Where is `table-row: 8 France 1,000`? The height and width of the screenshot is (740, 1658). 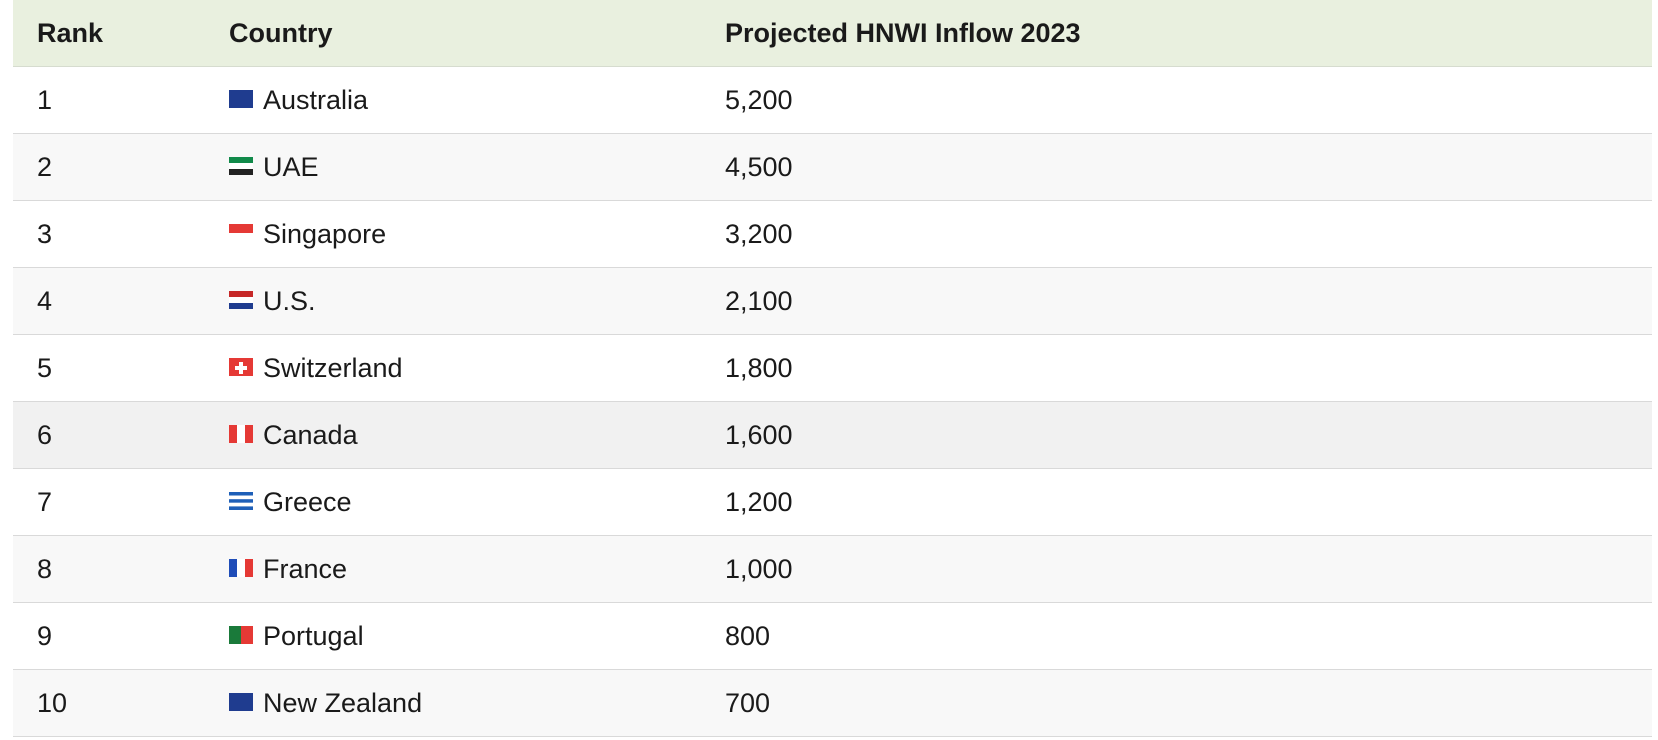 table-row: 8 France 1,000 is located at coordinates (832, 569).